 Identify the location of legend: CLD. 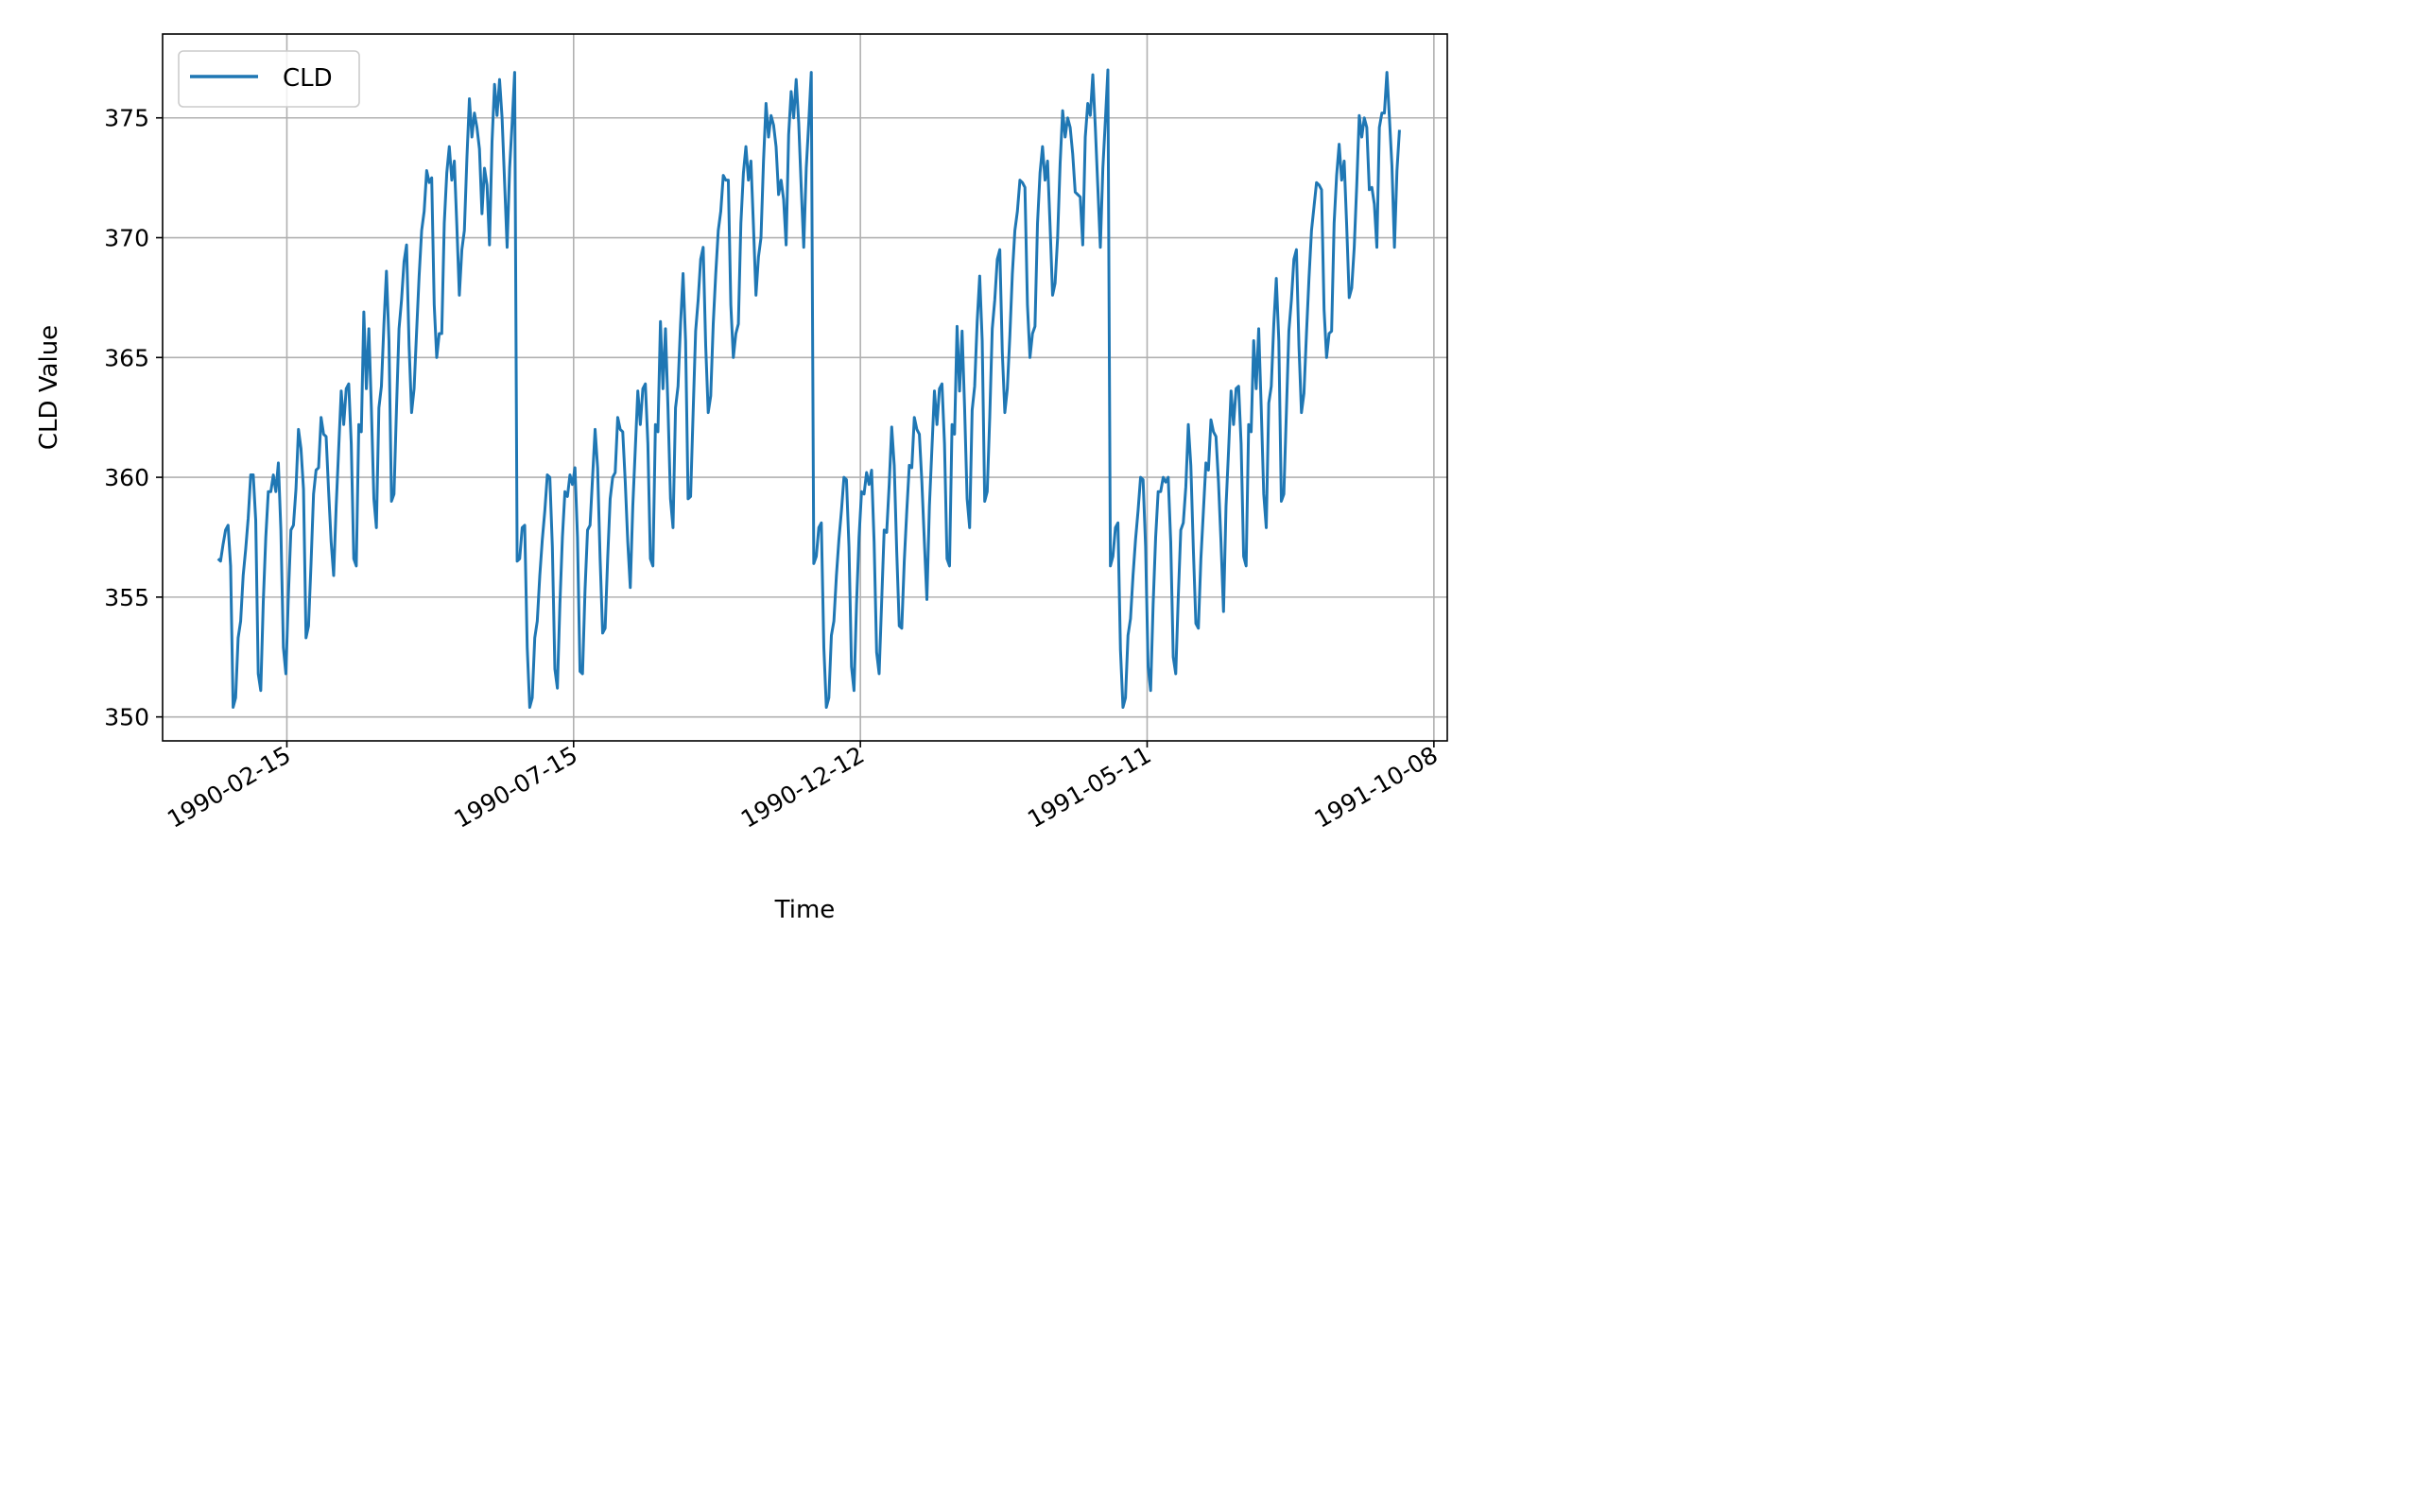
(269, 79).